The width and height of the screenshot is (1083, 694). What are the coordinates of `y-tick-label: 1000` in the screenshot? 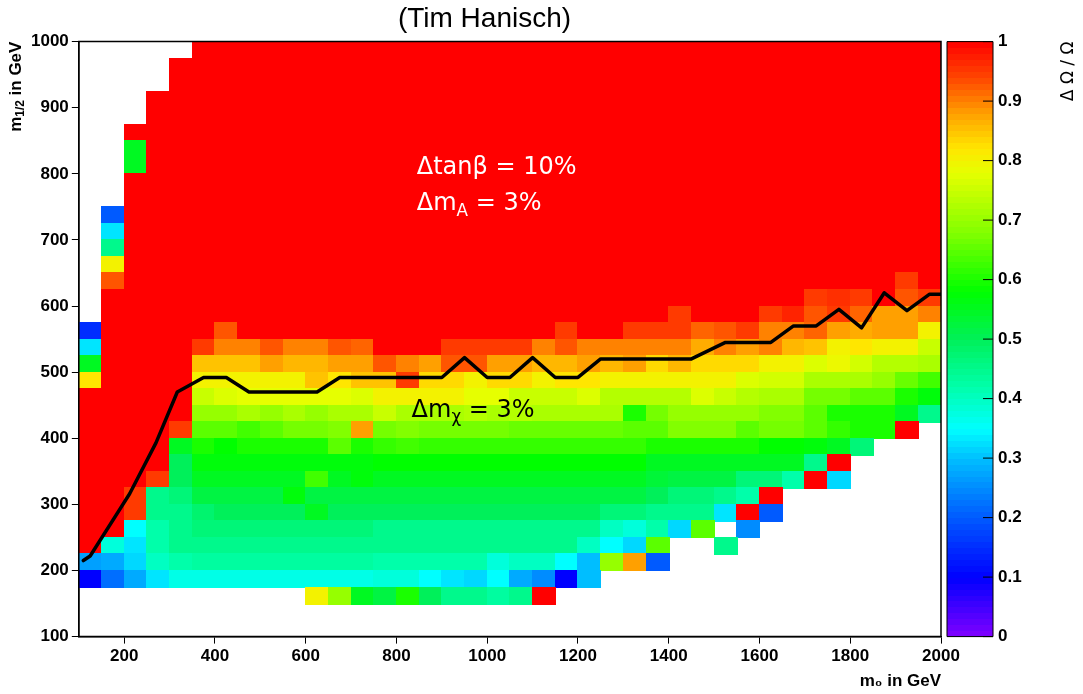 It's located at (49, 41).